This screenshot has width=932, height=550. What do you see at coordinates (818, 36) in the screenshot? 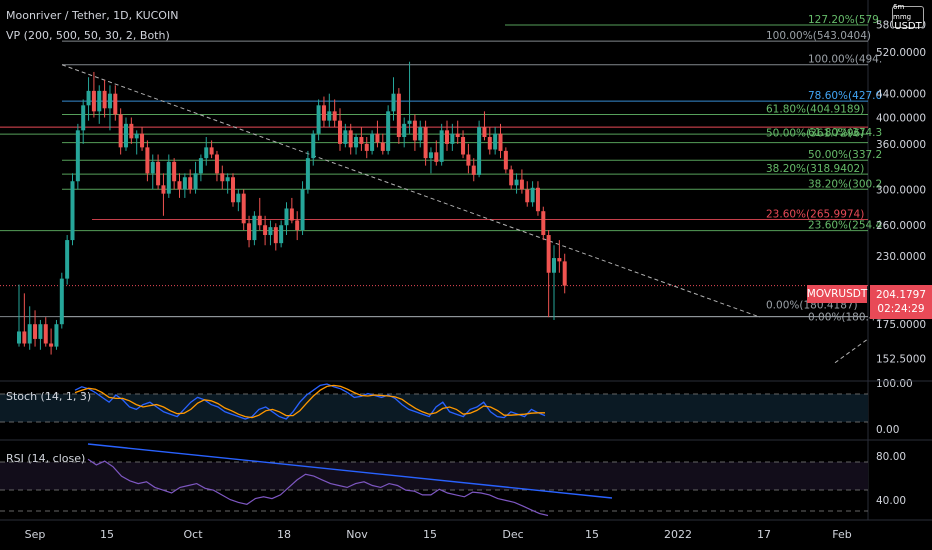
I see `fib-level-label: 100.00%(543.0404)` at bounding box center [818, 36].